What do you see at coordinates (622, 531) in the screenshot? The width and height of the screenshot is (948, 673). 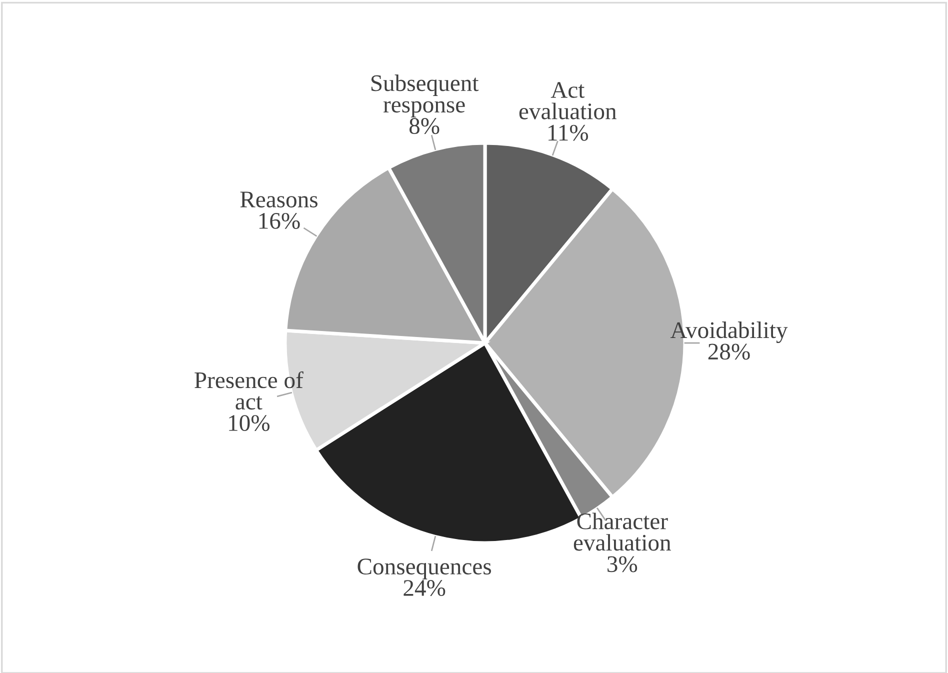 I see `slice-label: Character evaluation` at bounding box center [622, 531].